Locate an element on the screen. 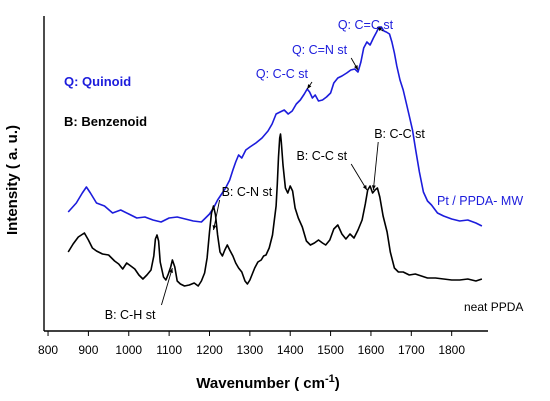 Image resolution: width=550 pixels, height=401 pixels. y-axis-title: Intensity ( a. u.) is located at coordinates (12, 180).